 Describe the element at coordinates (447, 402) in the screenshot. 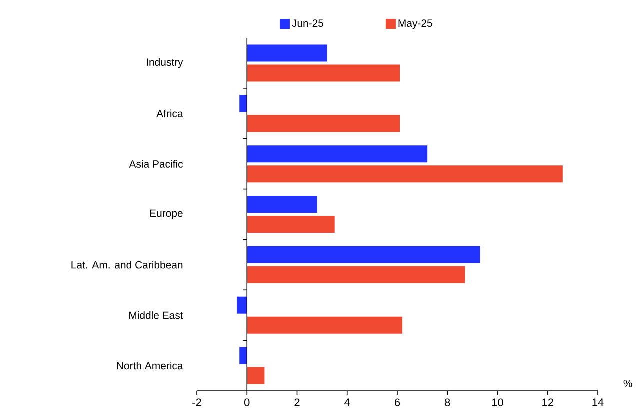

I see `x-tick-label: 8` at that location.